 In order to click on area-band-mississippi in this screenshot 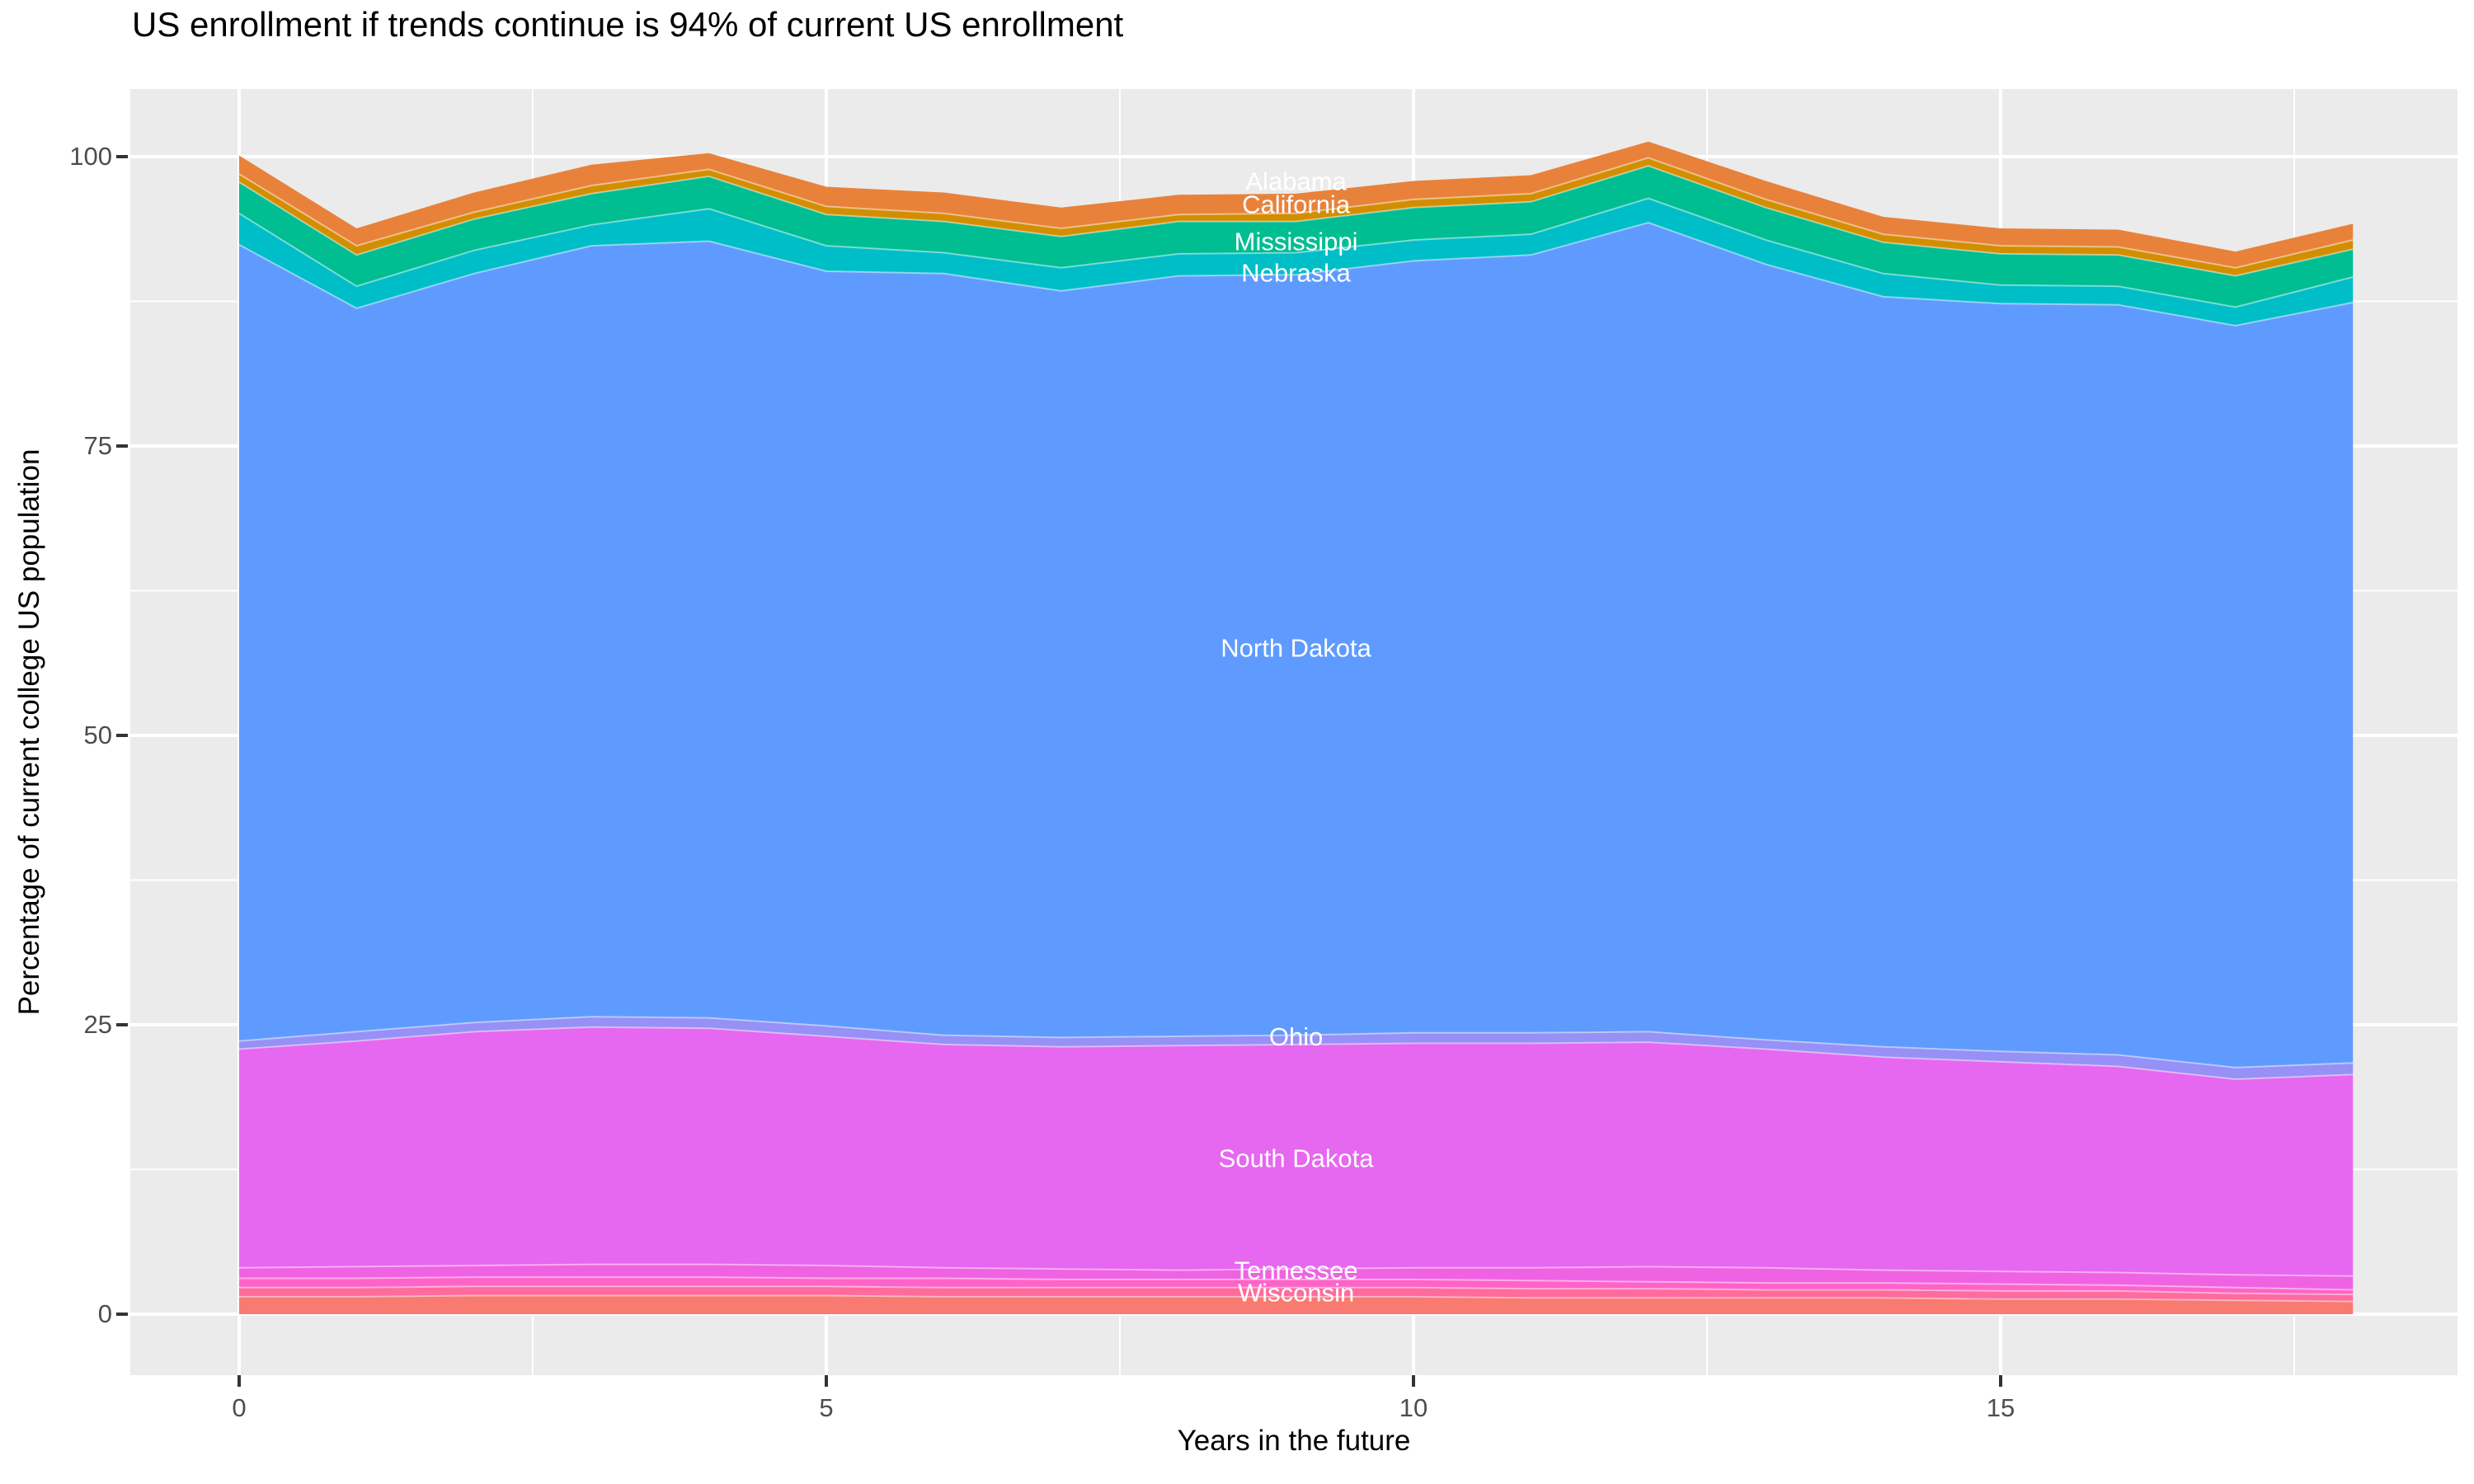, I will do `click(1296, 237)`.